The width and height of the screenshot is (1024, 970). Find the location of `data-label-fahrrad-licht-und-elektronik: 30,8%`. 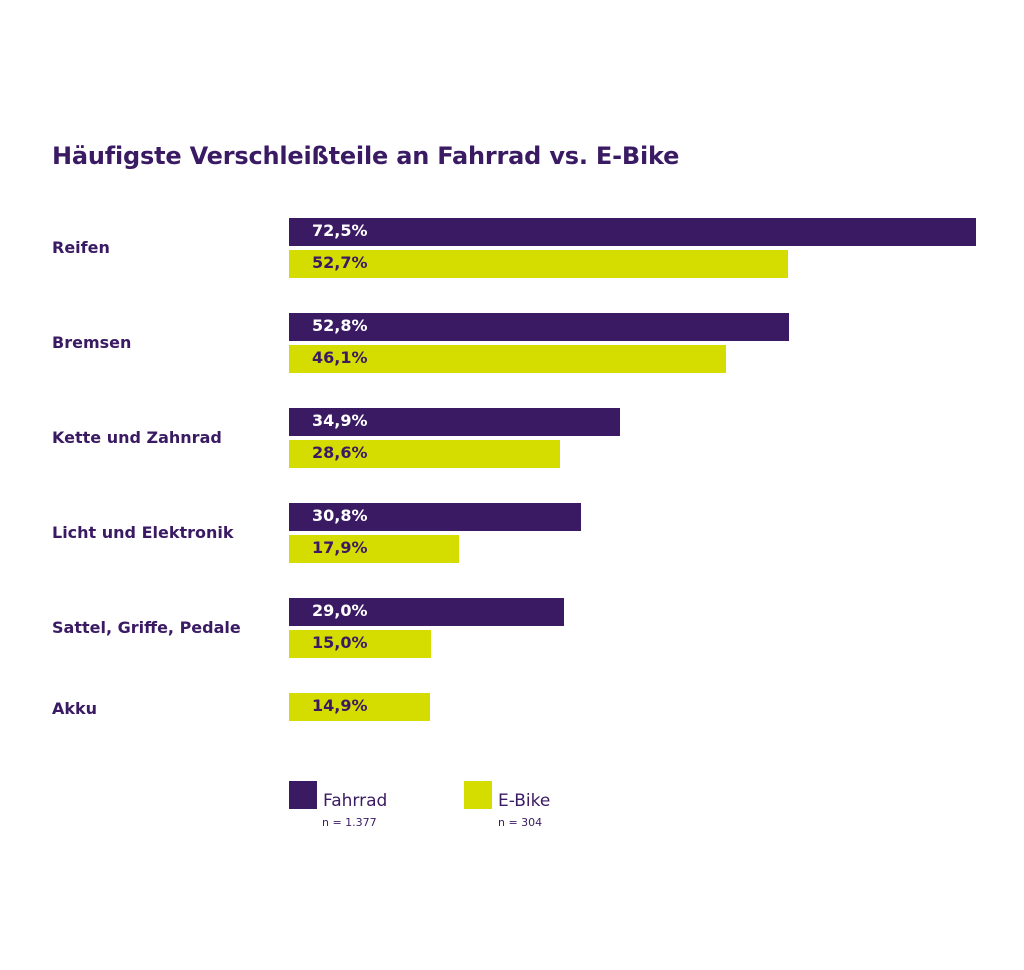

data-label-fahrrad-licht-und-elektronik: 30,8% is located at coordinates (340, 515).